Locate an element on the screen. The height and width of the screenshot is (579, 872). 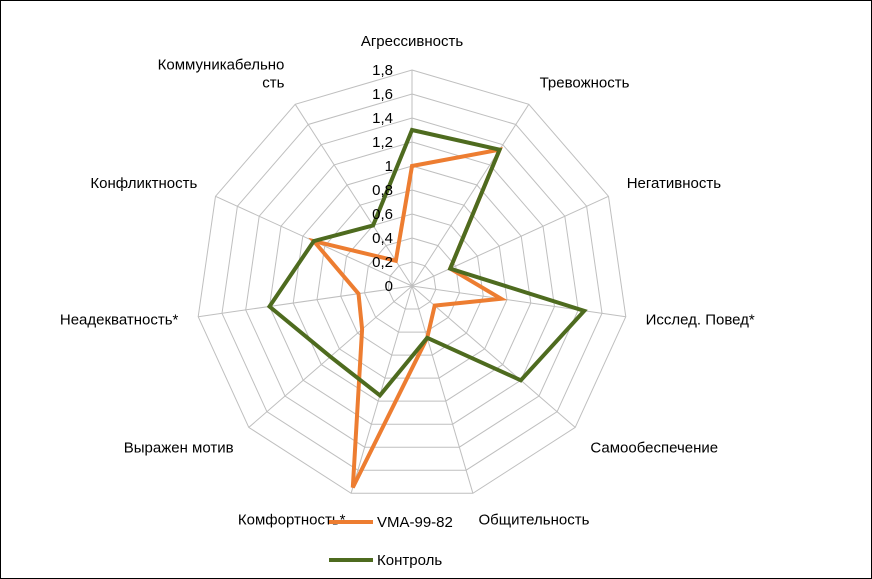
category-label: Агрессивность is located at coordinates (412, 41).